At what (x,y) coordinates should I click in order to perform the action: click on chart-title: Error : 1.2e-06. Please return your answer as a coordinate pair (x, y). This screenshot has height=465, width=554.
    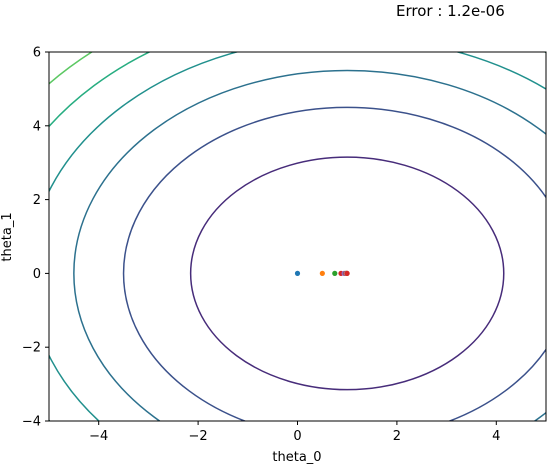
    Looking at the image, I should click on (450, 11).